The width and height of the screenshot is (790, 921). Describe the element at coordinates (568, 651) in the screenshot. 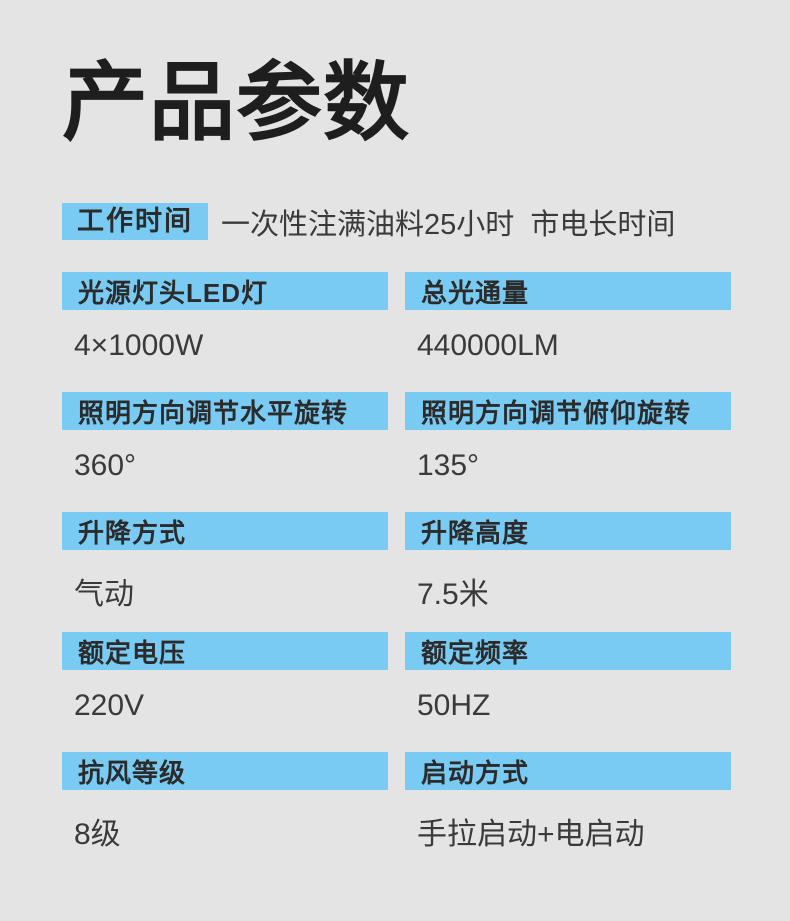

I see `param-label: 额定频率` at that location.